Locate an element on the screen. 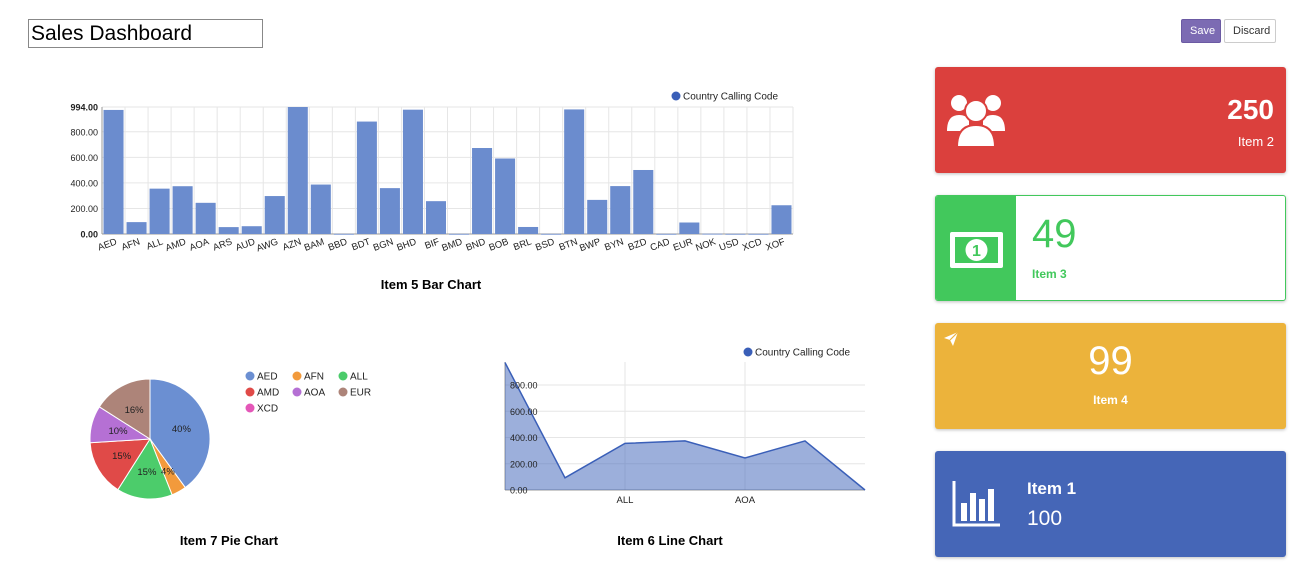  kpi-card-item-4: 99 Item 4 is located at coordinates (1110, 376).